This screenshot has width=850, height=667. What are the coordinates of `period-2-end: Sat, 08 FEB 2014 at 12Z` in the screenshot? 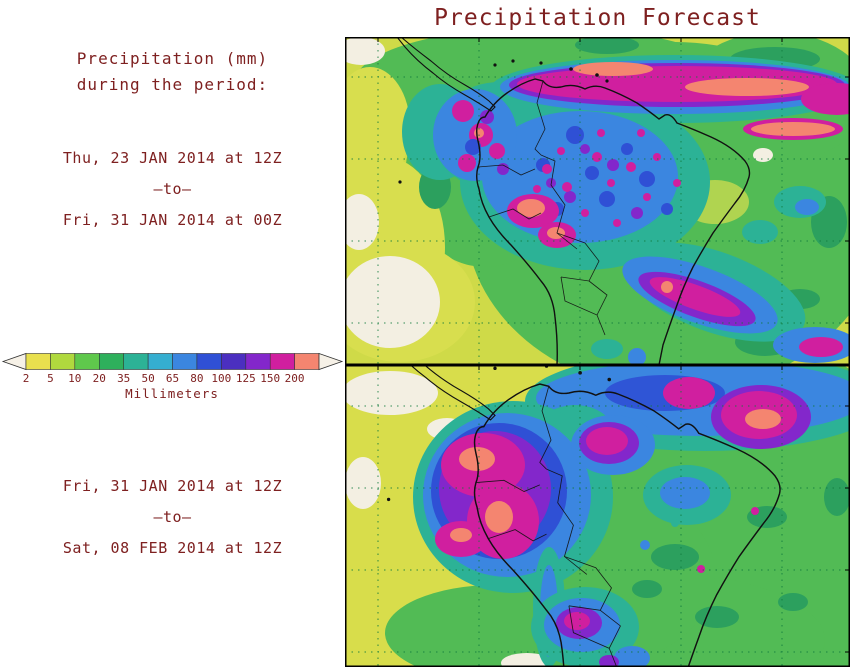 It's located at (172, 548).